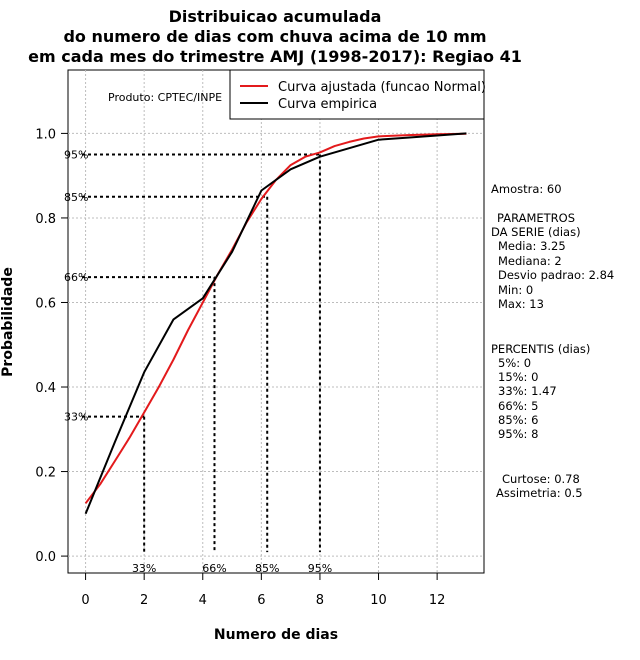 Image resolution: width=640 pixels, height=660 pixels. Describe the element at coordinates (540, 349) in the screenshot. I see `percentis-title: PERCENTIS (dias)` at that location.